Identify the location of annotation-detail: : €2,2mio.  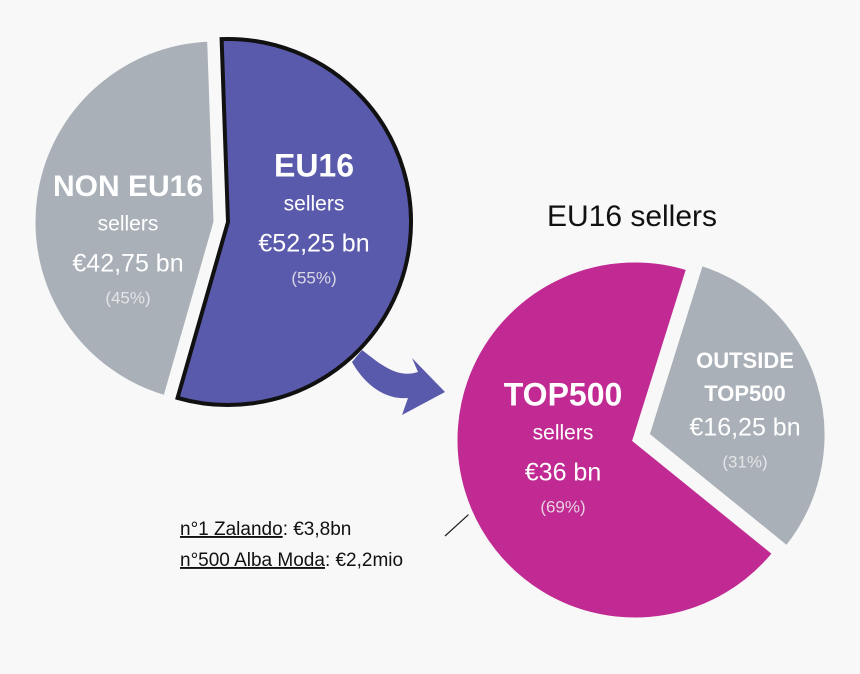
(364, 560).